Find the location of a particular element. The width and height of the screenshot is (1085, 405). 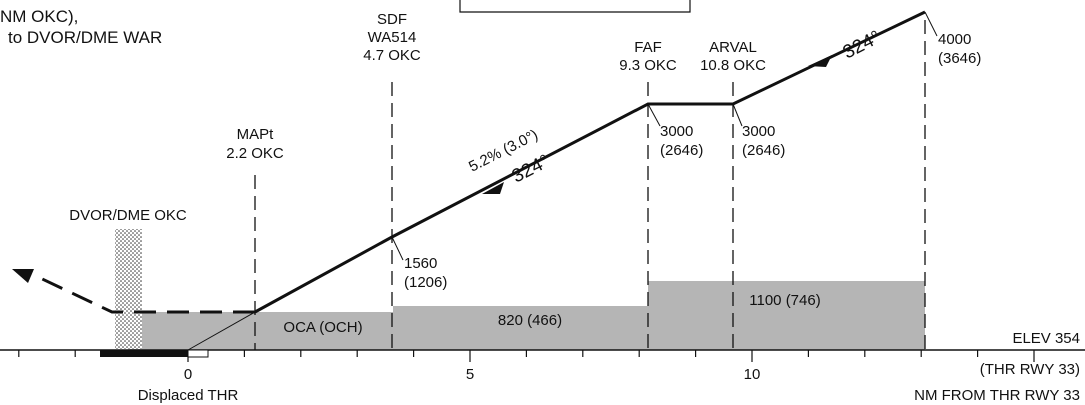

faf-dist-label: 9.3 OKC is located at coordinates (648, 65).